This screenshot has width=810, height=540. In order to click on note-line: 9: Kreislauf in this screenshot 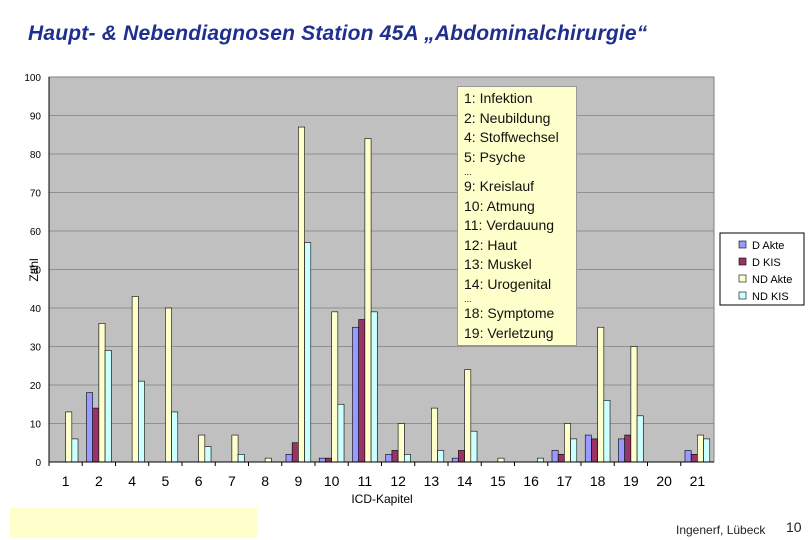, I will do `click(499, 186)`.